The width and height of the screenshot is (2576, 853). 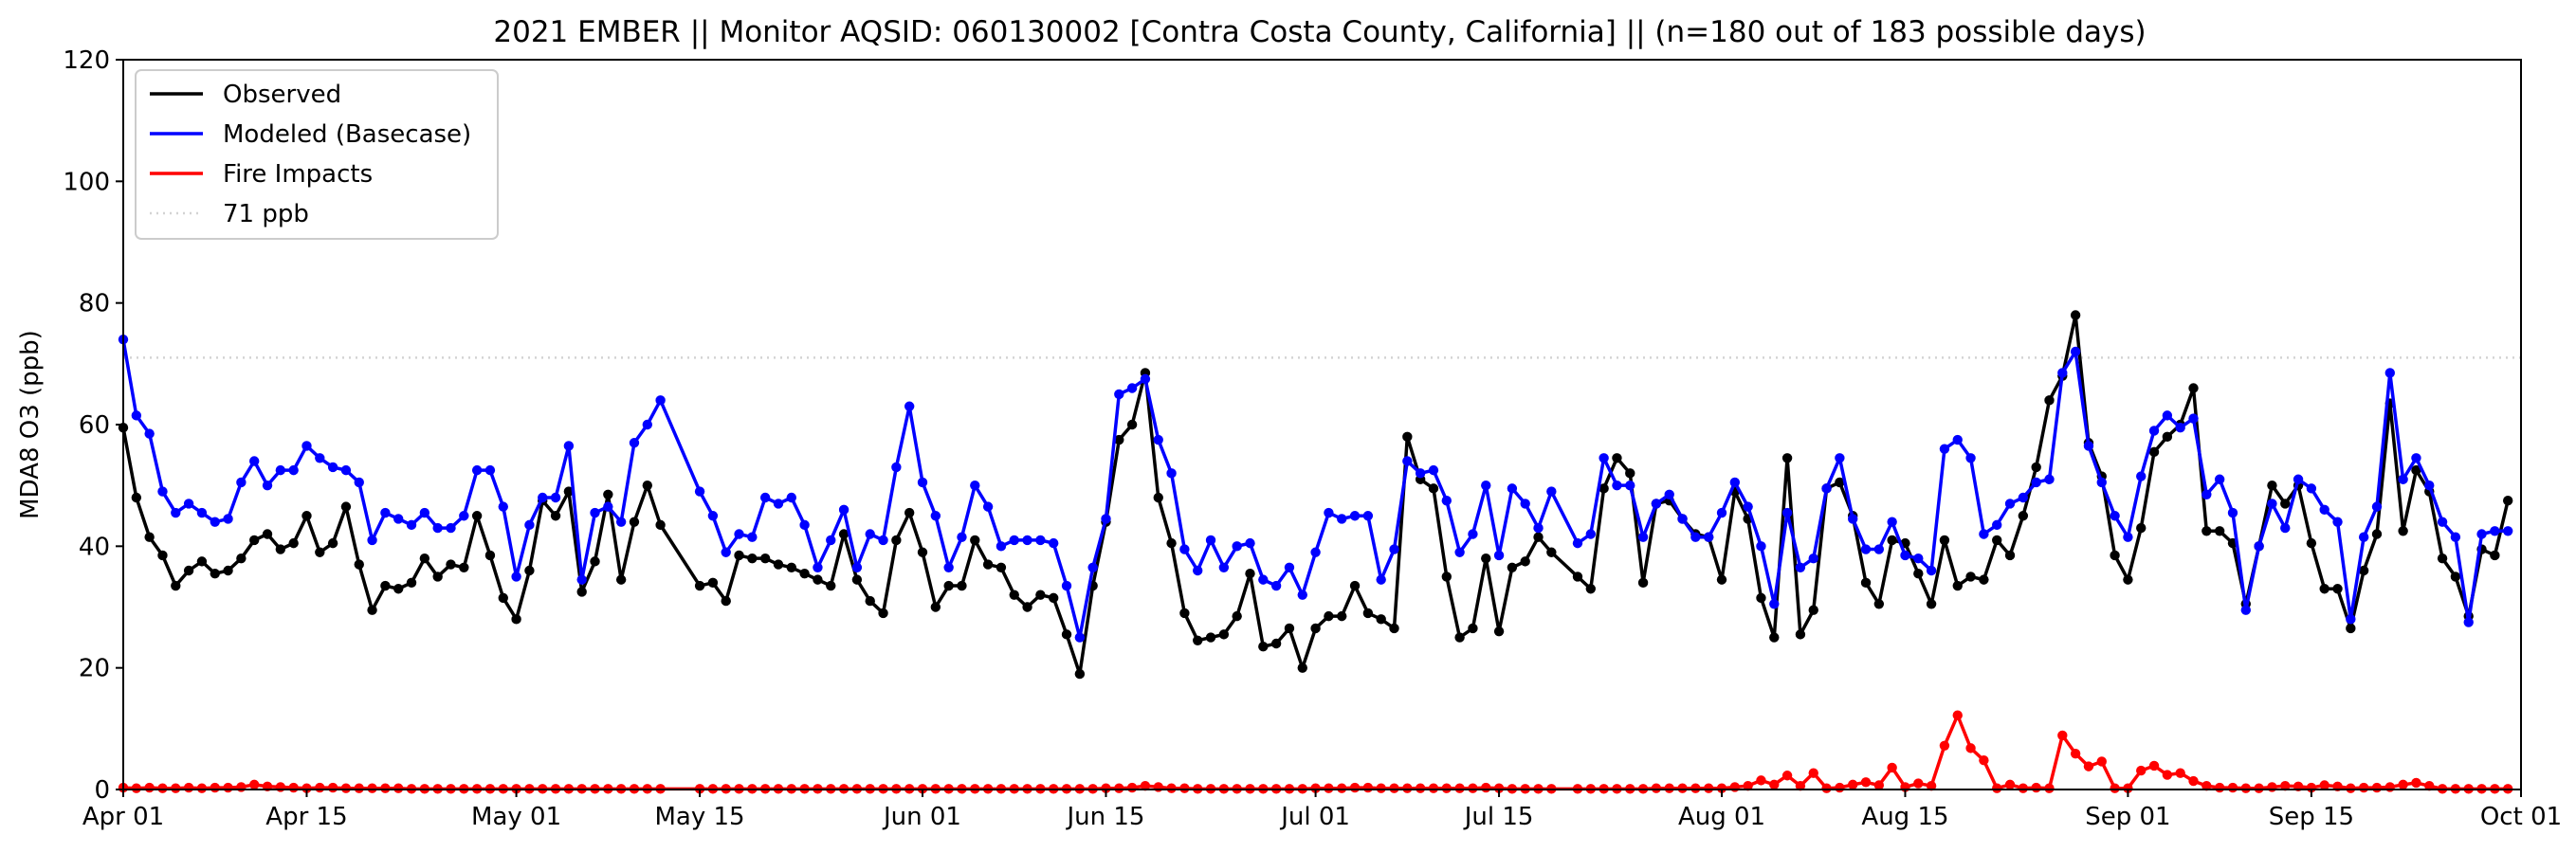 What do you see at coordinates (516, 817) in the screenshot?
I see `x-tick-label: May 01` at bounding box center [516, 817].